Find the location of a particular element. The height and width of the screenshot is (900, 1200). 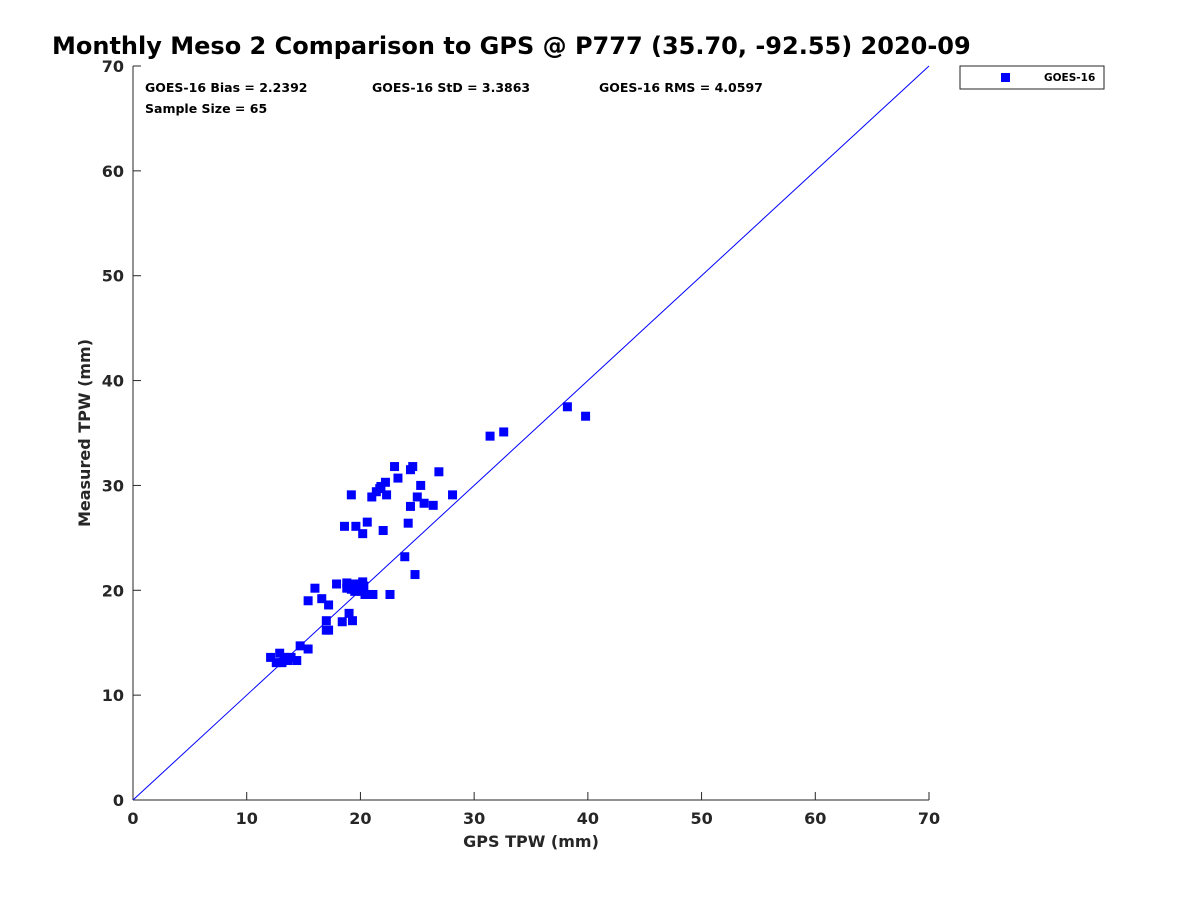

y-axis-label: Measured TPW (mm) is located at coordinates (84, 433).